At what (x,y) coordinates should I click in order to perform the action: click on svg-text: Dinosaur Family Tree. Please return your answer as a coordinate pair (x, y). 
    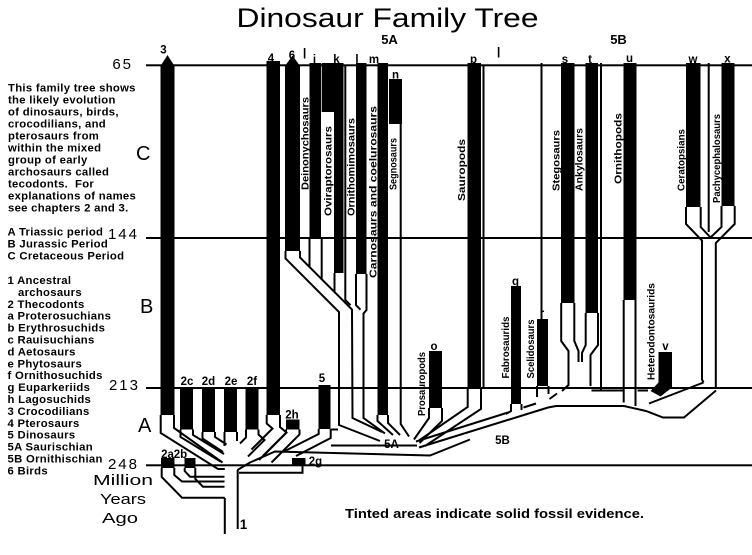
    Looking at the image, I should click on (388, 18).